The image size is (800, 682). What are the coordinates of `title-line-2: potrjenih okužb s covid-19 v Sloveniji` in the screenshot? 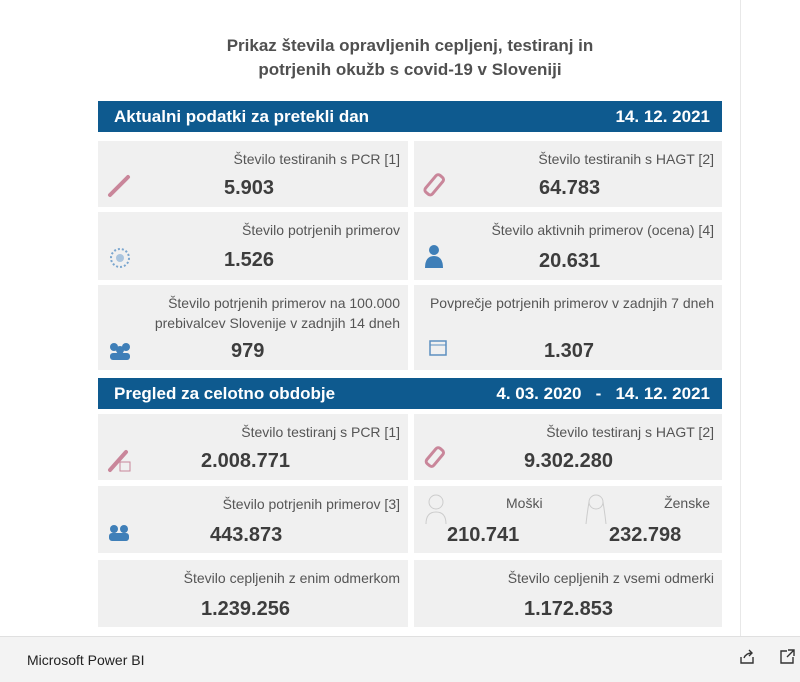 It's located at (410, 69).